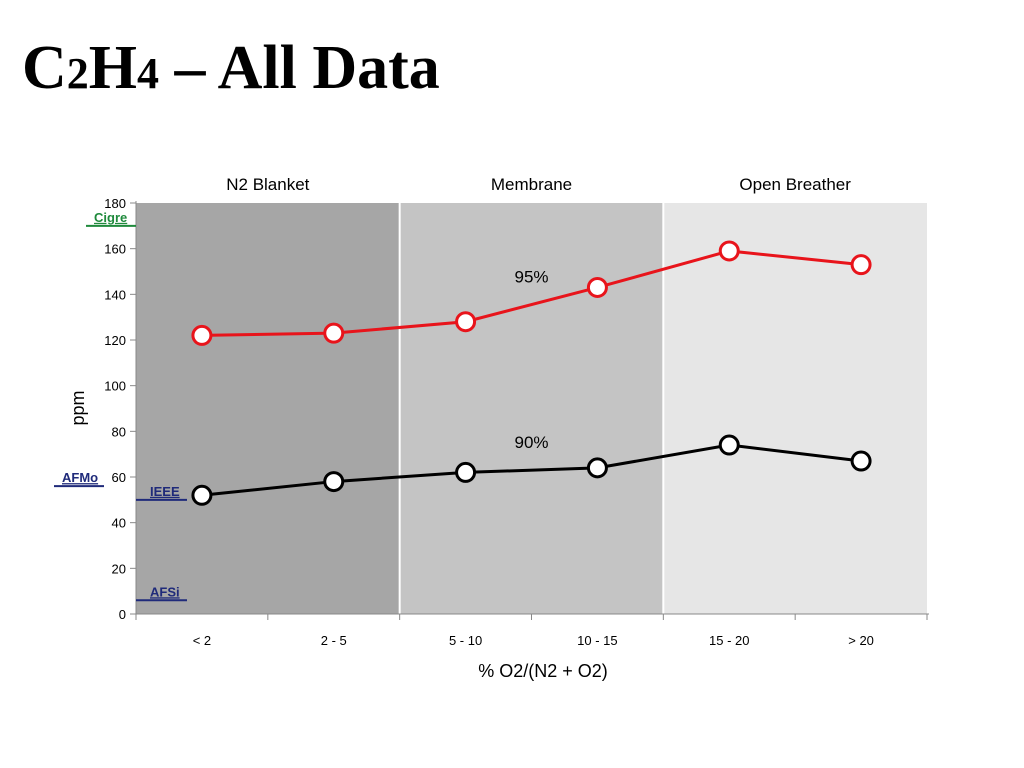 The width and height of the screenshot is (1024, 768). I want to click on series-95: 95%, so click(531, 293).